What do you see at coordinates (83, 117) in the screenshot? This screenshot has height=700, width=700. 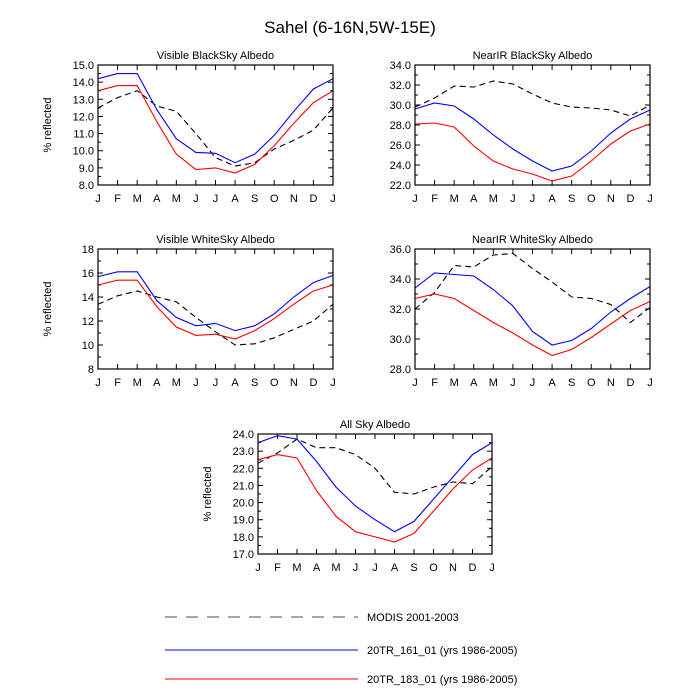 I see `y-tick-label: 12.0` at bounding box center [83, 117].